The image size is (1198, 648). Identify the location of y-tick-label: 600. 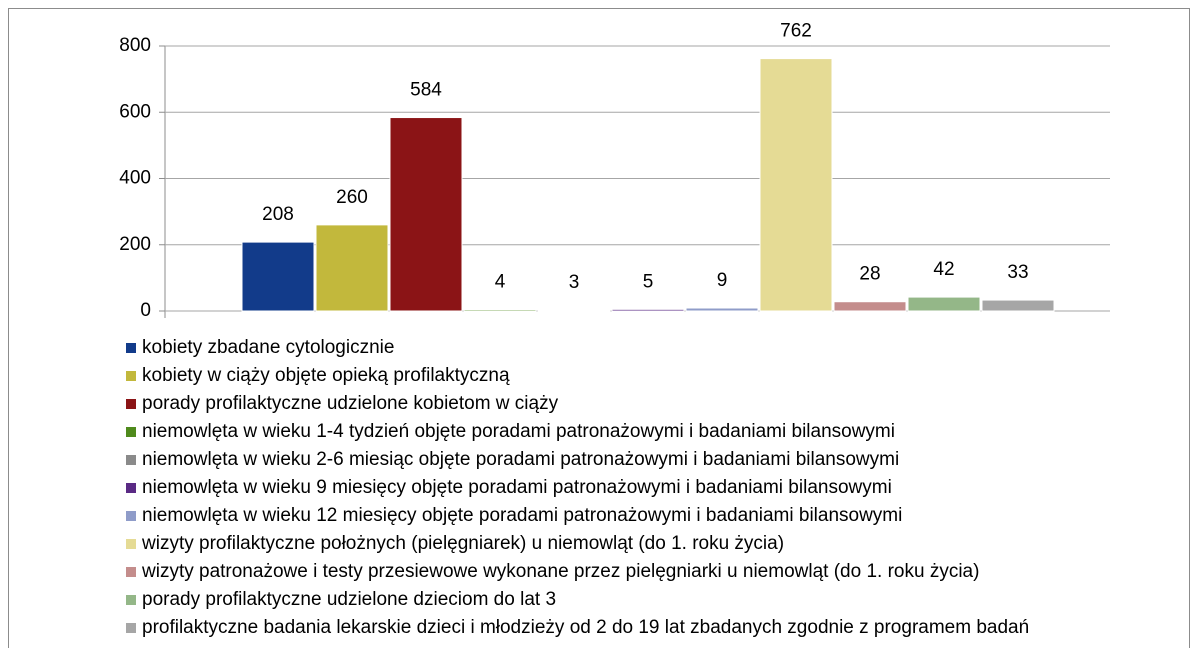
(135, 111).